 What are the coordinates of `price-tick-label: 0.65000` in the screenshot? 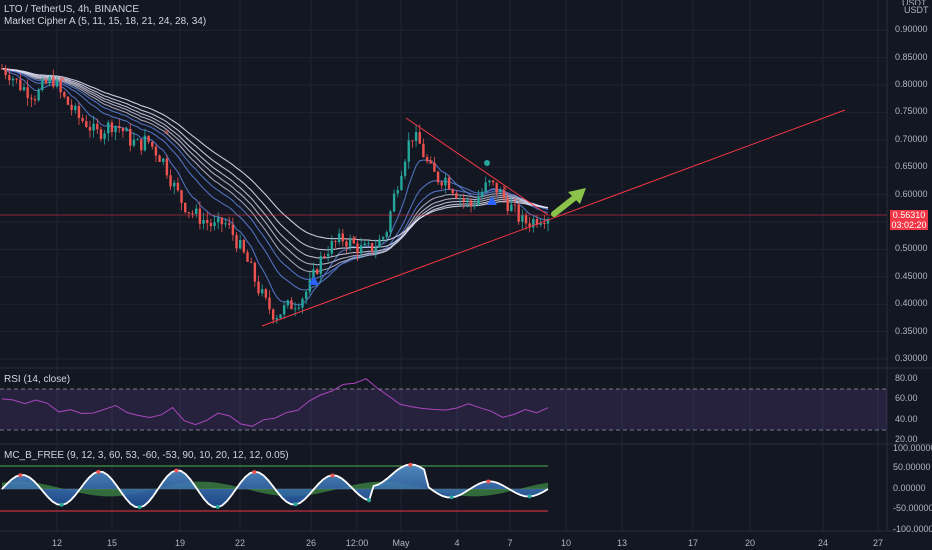 It's located at (911, 166).